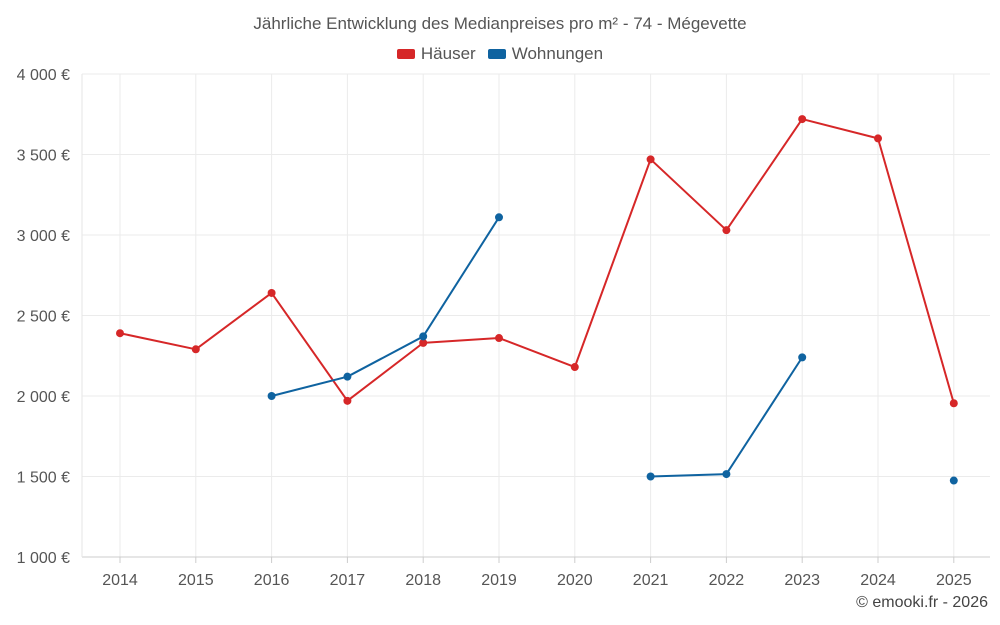  I want to click on x-tick-label: 2017, so click(348, 580).